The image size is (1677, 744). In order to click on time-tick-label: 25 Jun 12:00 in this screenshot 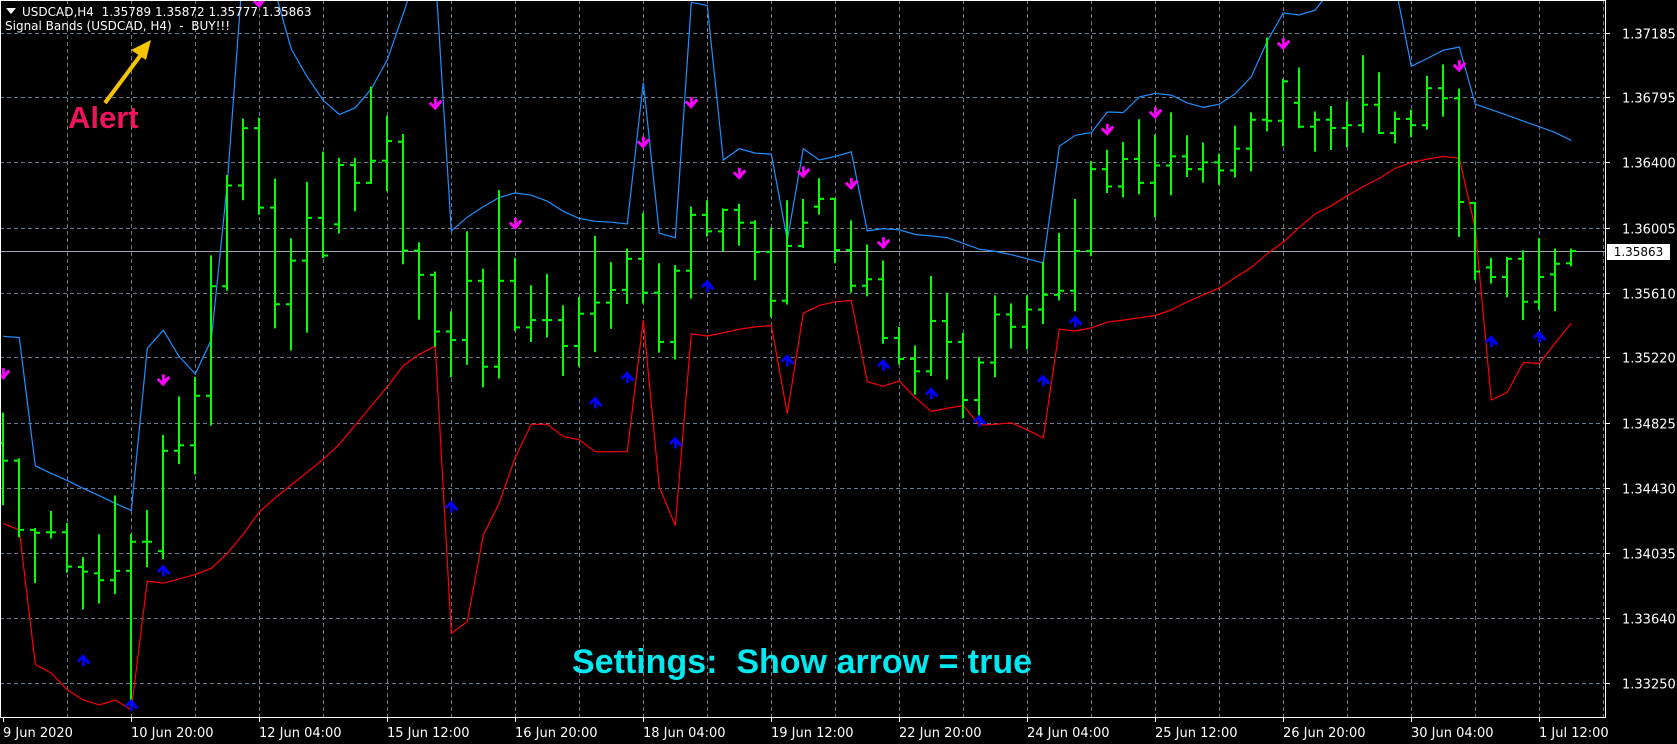, I will do `click(1196, 733)`.